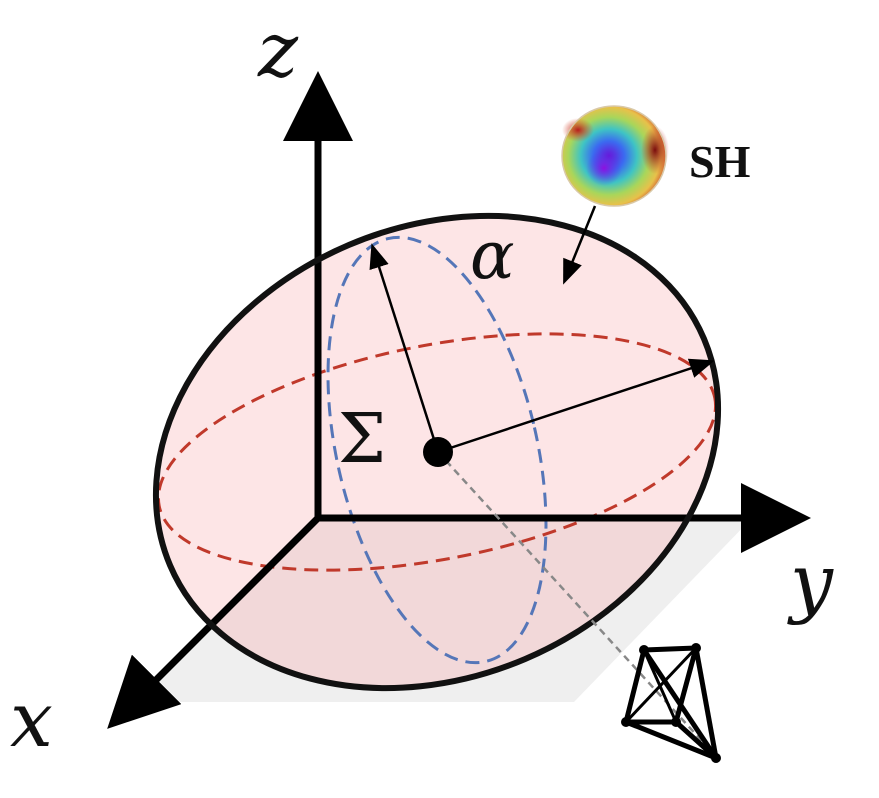  Describe the element at coordinates (810, 581) in the screenshot. I see `y-axis-label: y` at that location.